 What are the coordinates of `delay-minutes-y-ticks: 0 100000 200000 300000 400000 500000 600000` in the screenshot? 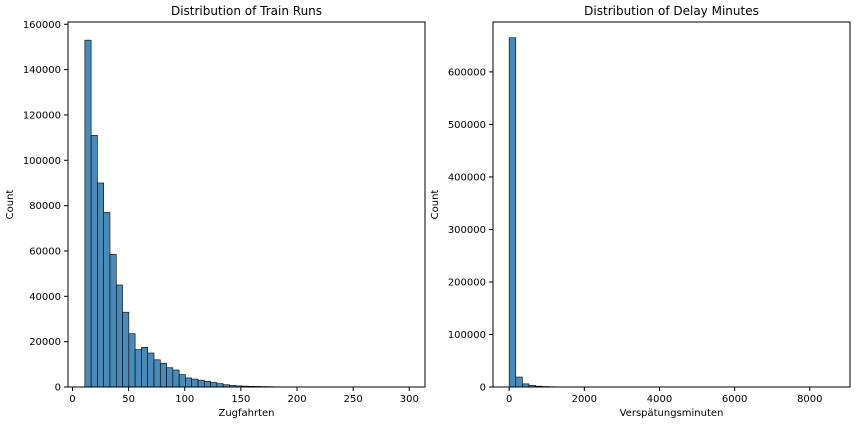 It's located at (470, 230).